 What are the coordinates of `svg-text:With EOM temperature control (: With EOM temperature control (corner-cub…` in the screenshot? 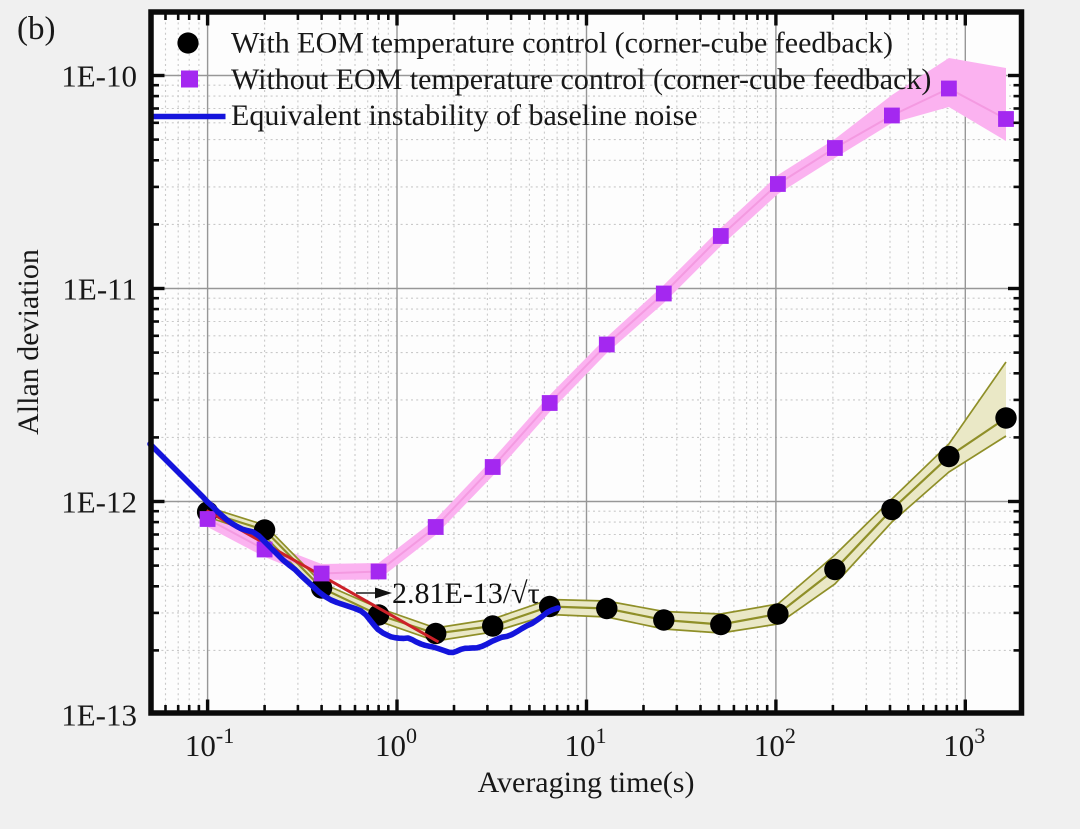 It's located at (562, 43).